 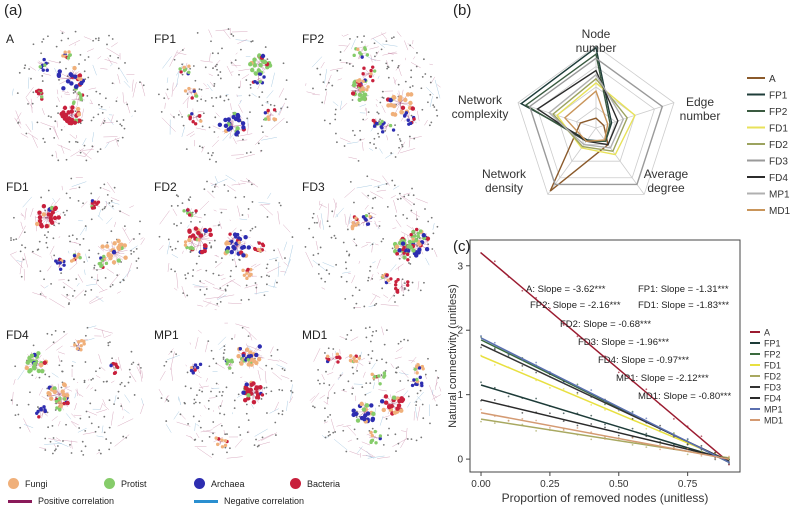 I want to click on radar-axis-label: Network complexity, so click(x=480, y=107).